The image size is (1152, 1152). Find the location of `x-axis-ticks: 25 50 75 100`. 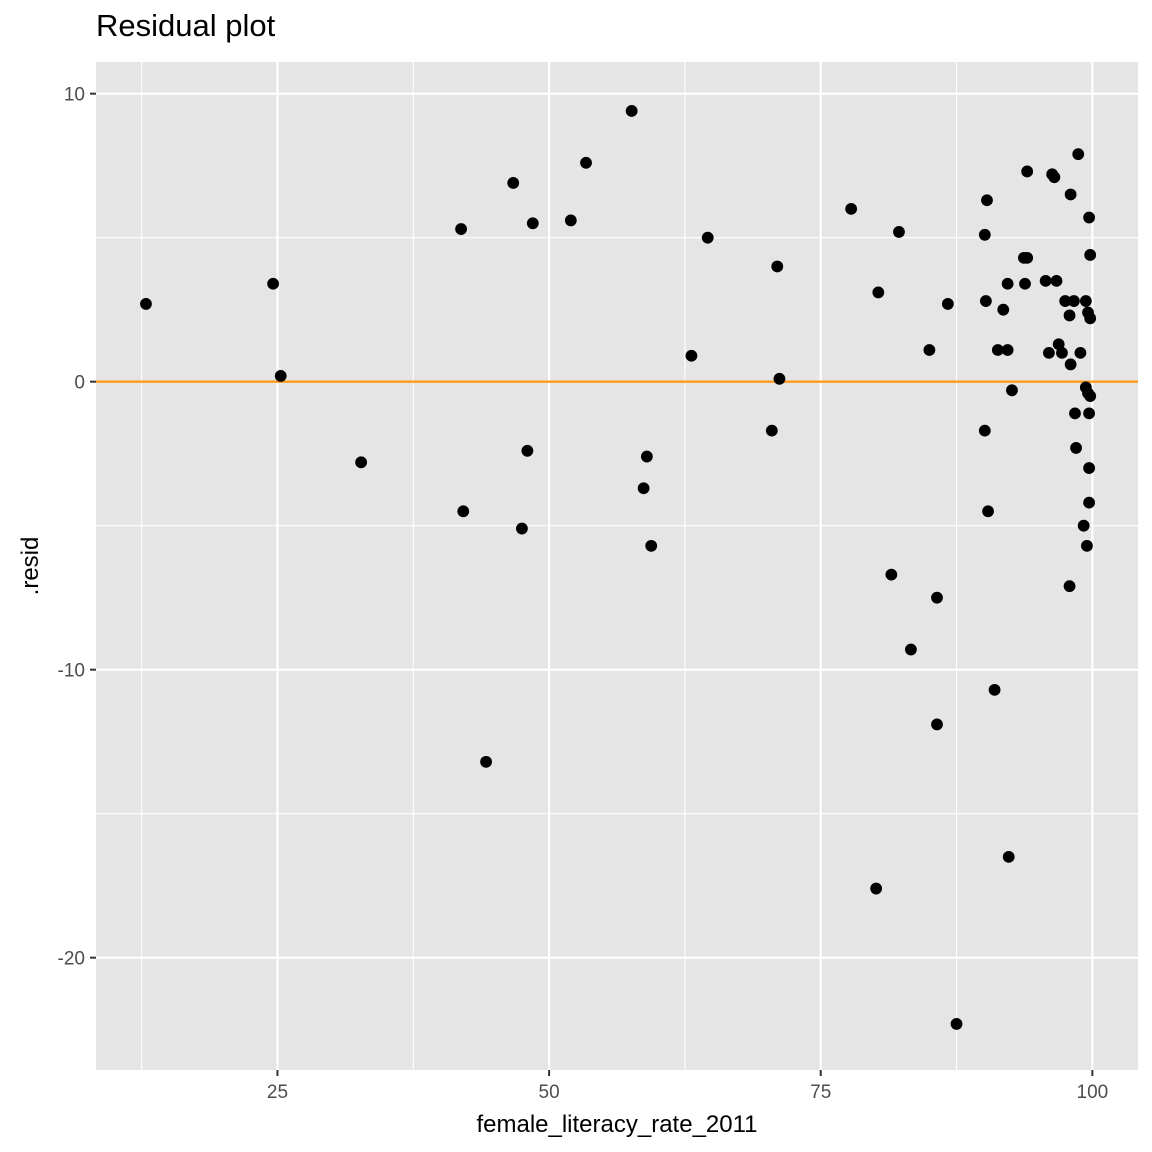

x-axis-ticks: 25 50 75 100 is located at coordinates (687, 1086).